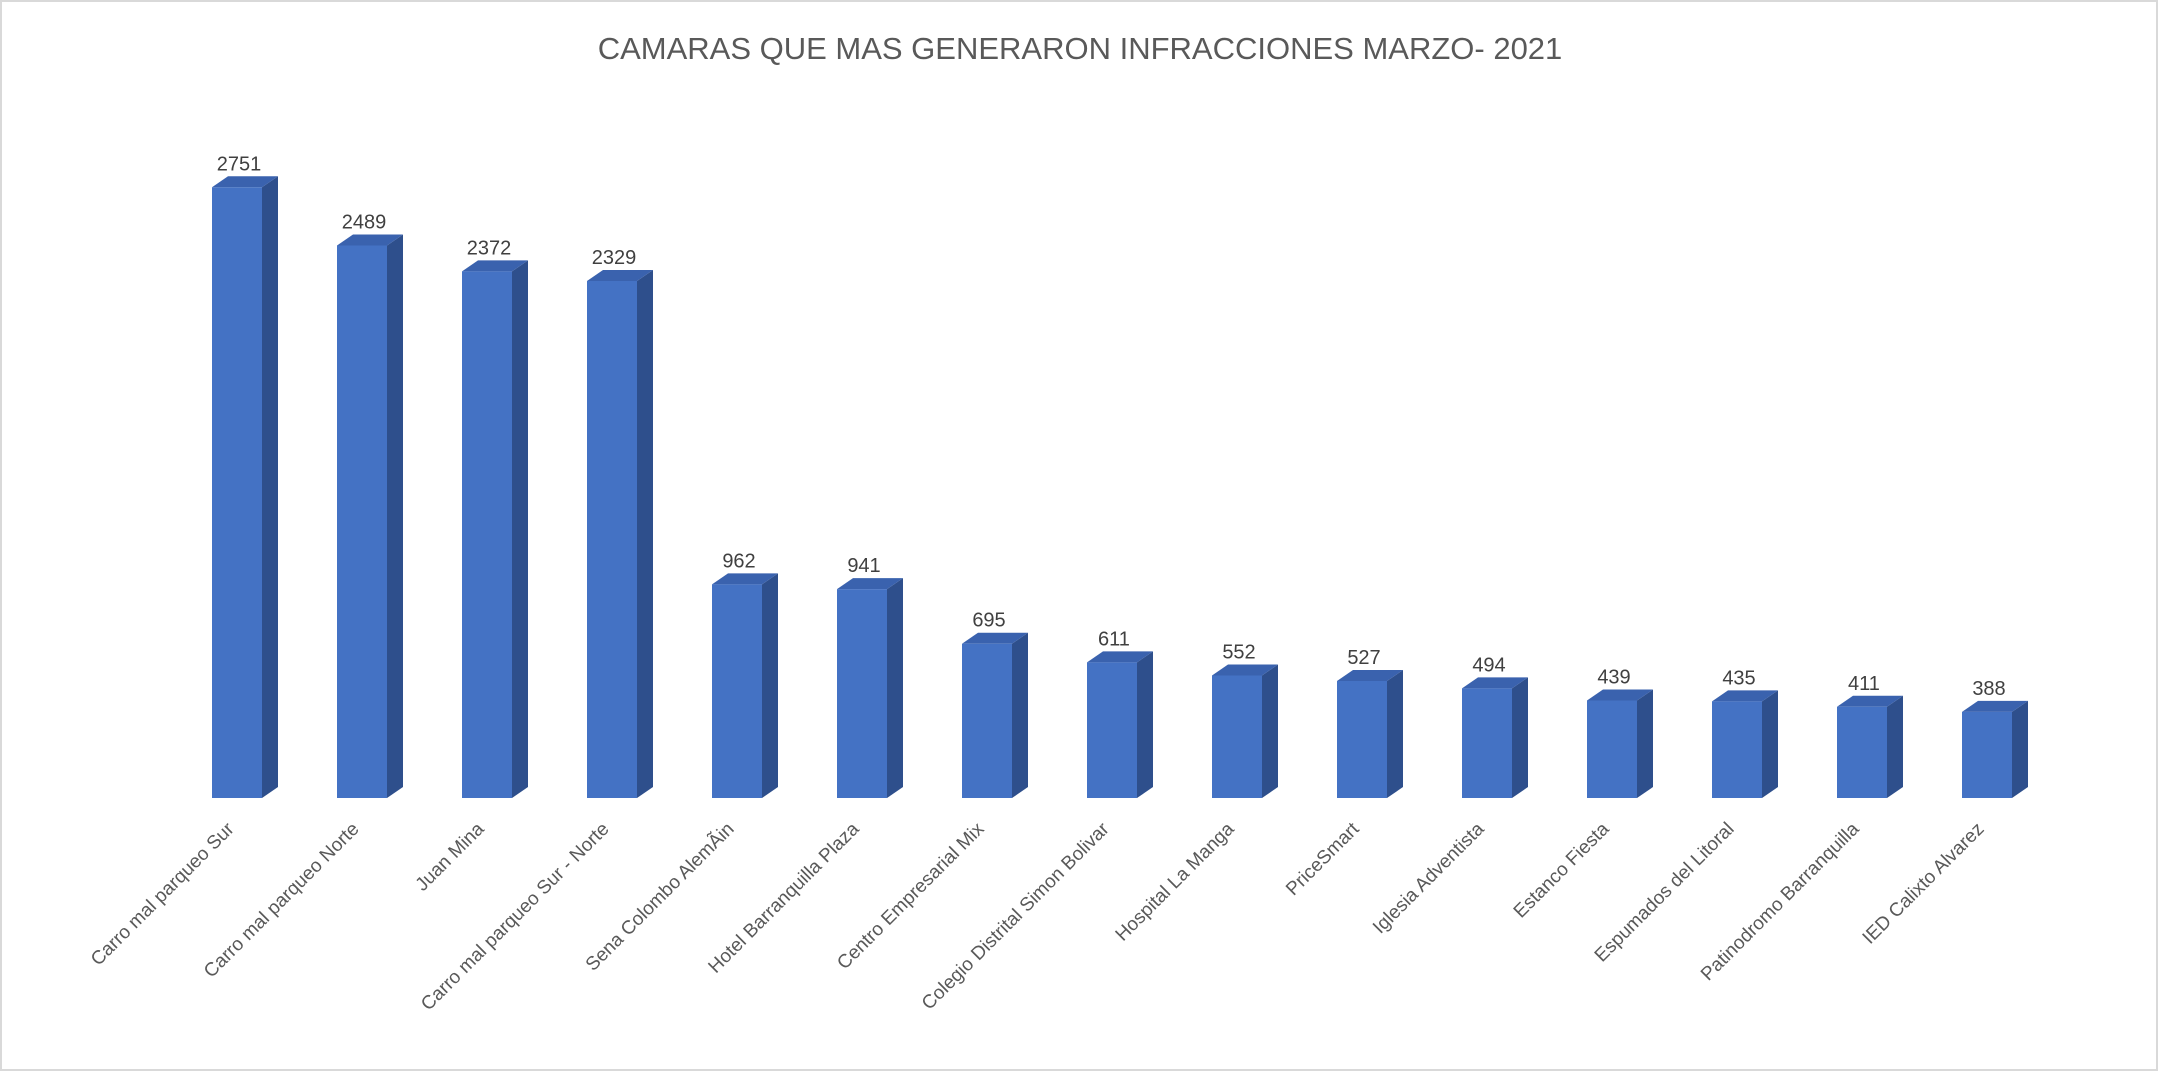 The width and height of the screenshot is (2158, 1071). What do you see at coordinates (1613, 678) in the screenshot?
I see `data-label: 439` at bounding box center [1613, 678].